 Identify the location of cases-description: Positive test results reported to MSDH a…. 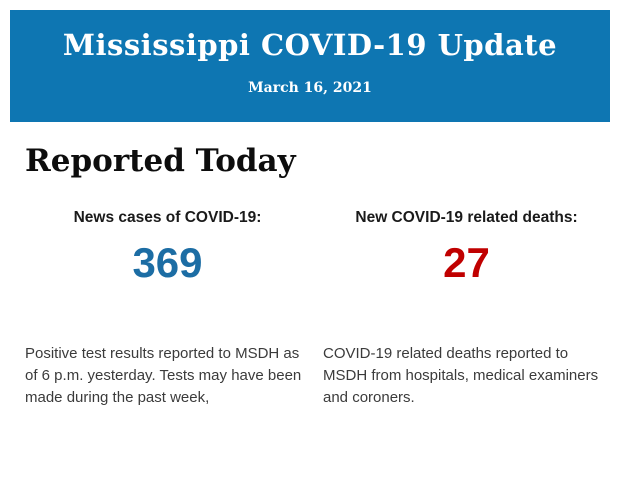
(163, 375).